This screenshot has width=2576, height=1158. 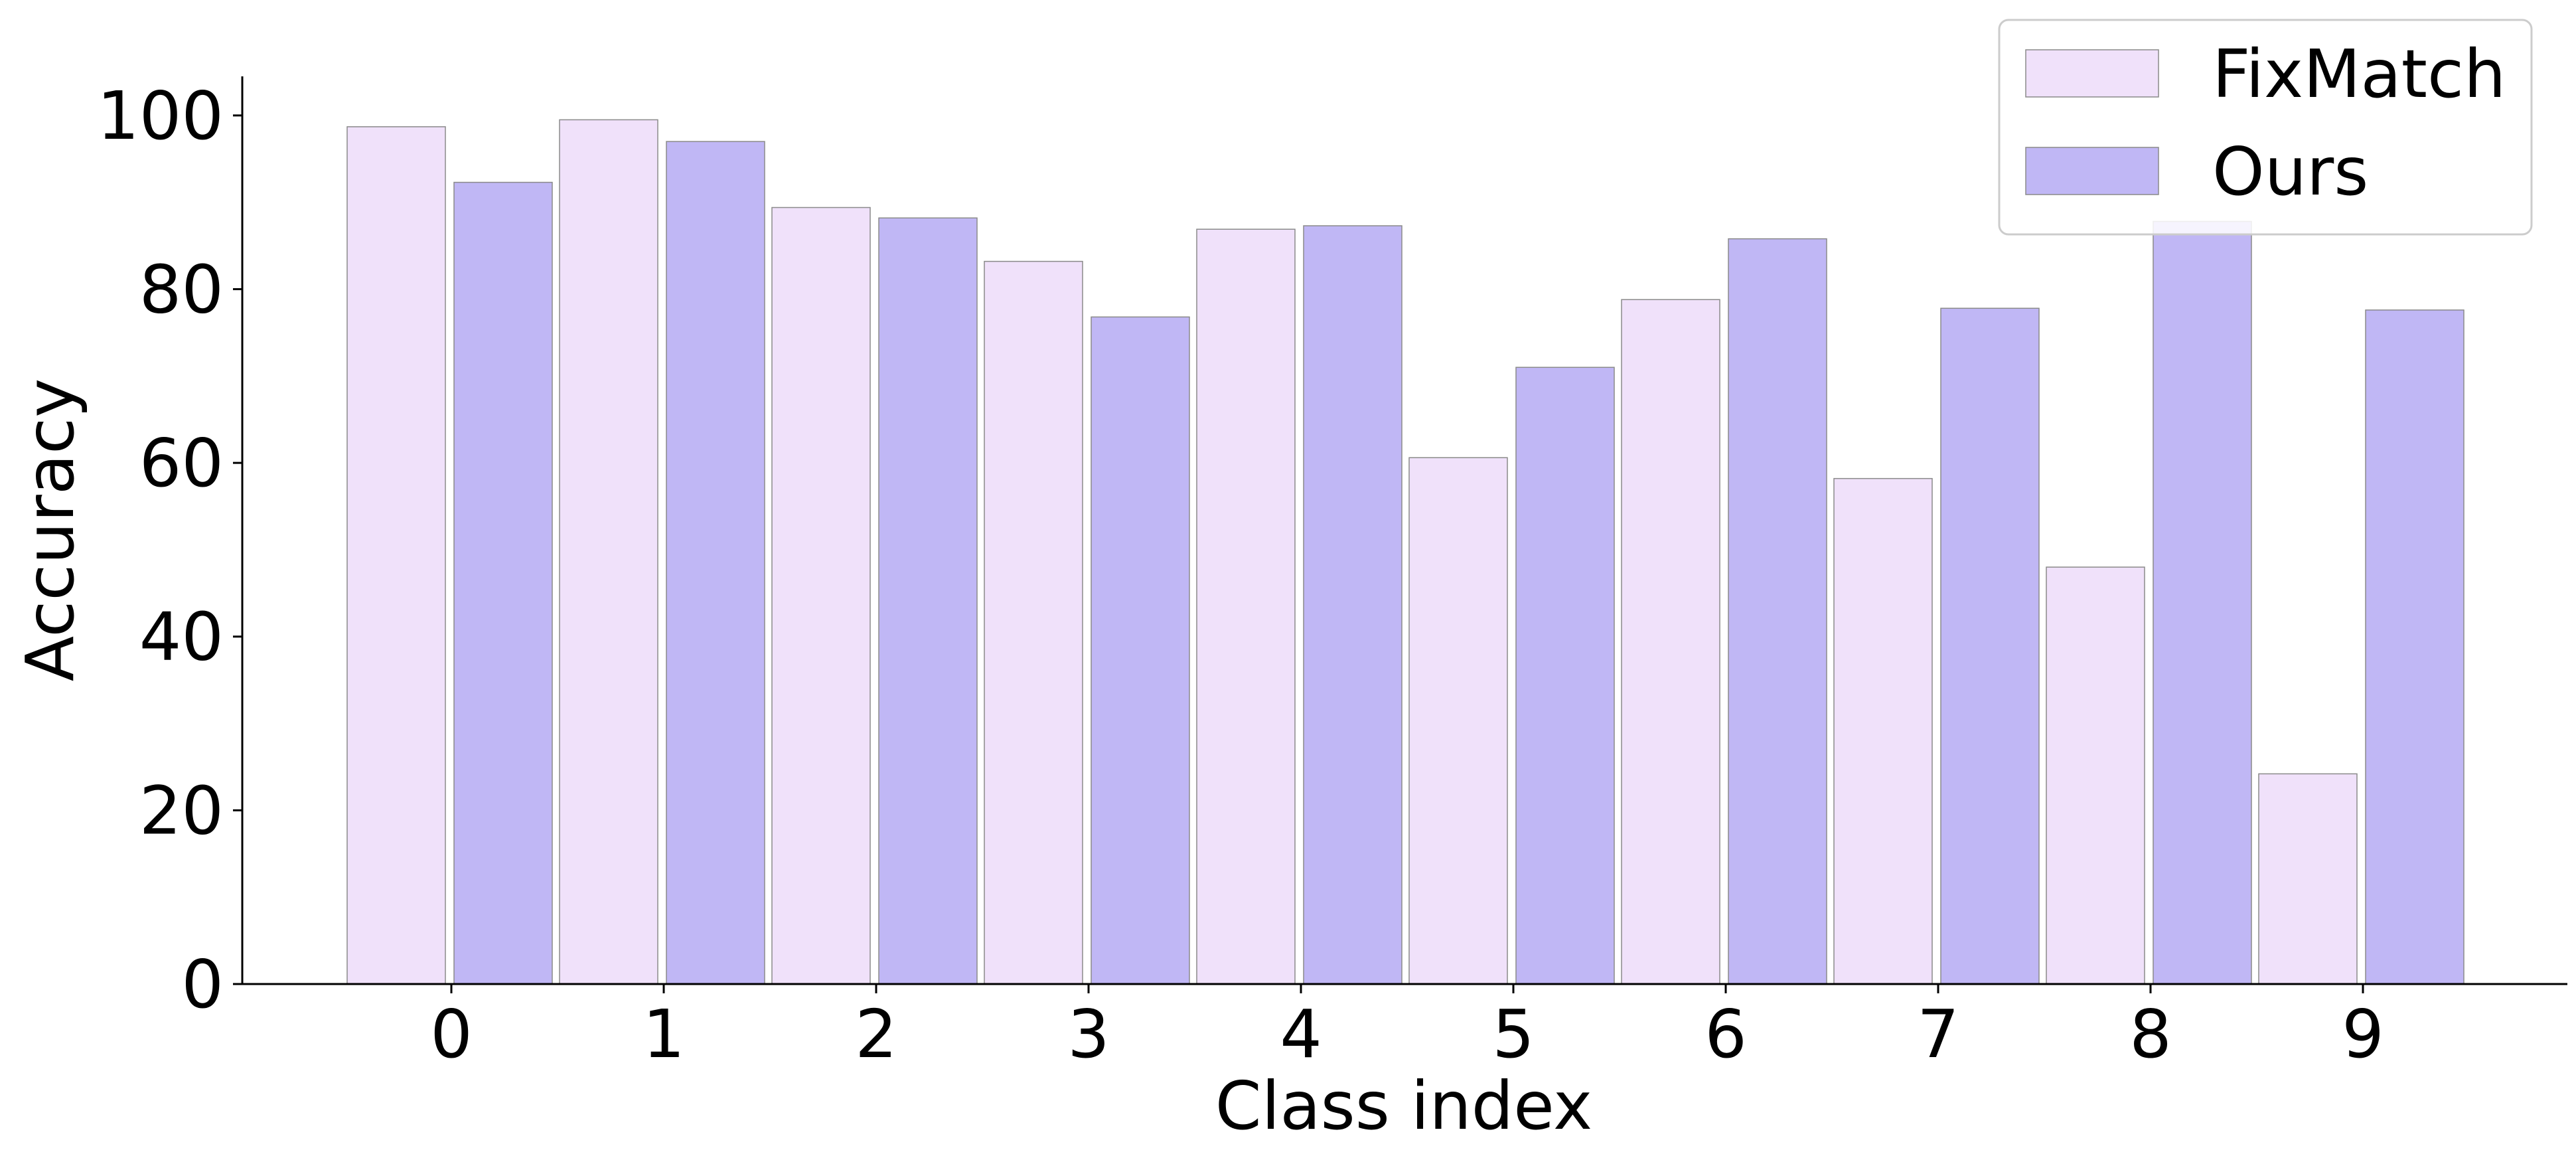 I want to click on x-tick-label-4: 4, so click(x=1301, y=1034).